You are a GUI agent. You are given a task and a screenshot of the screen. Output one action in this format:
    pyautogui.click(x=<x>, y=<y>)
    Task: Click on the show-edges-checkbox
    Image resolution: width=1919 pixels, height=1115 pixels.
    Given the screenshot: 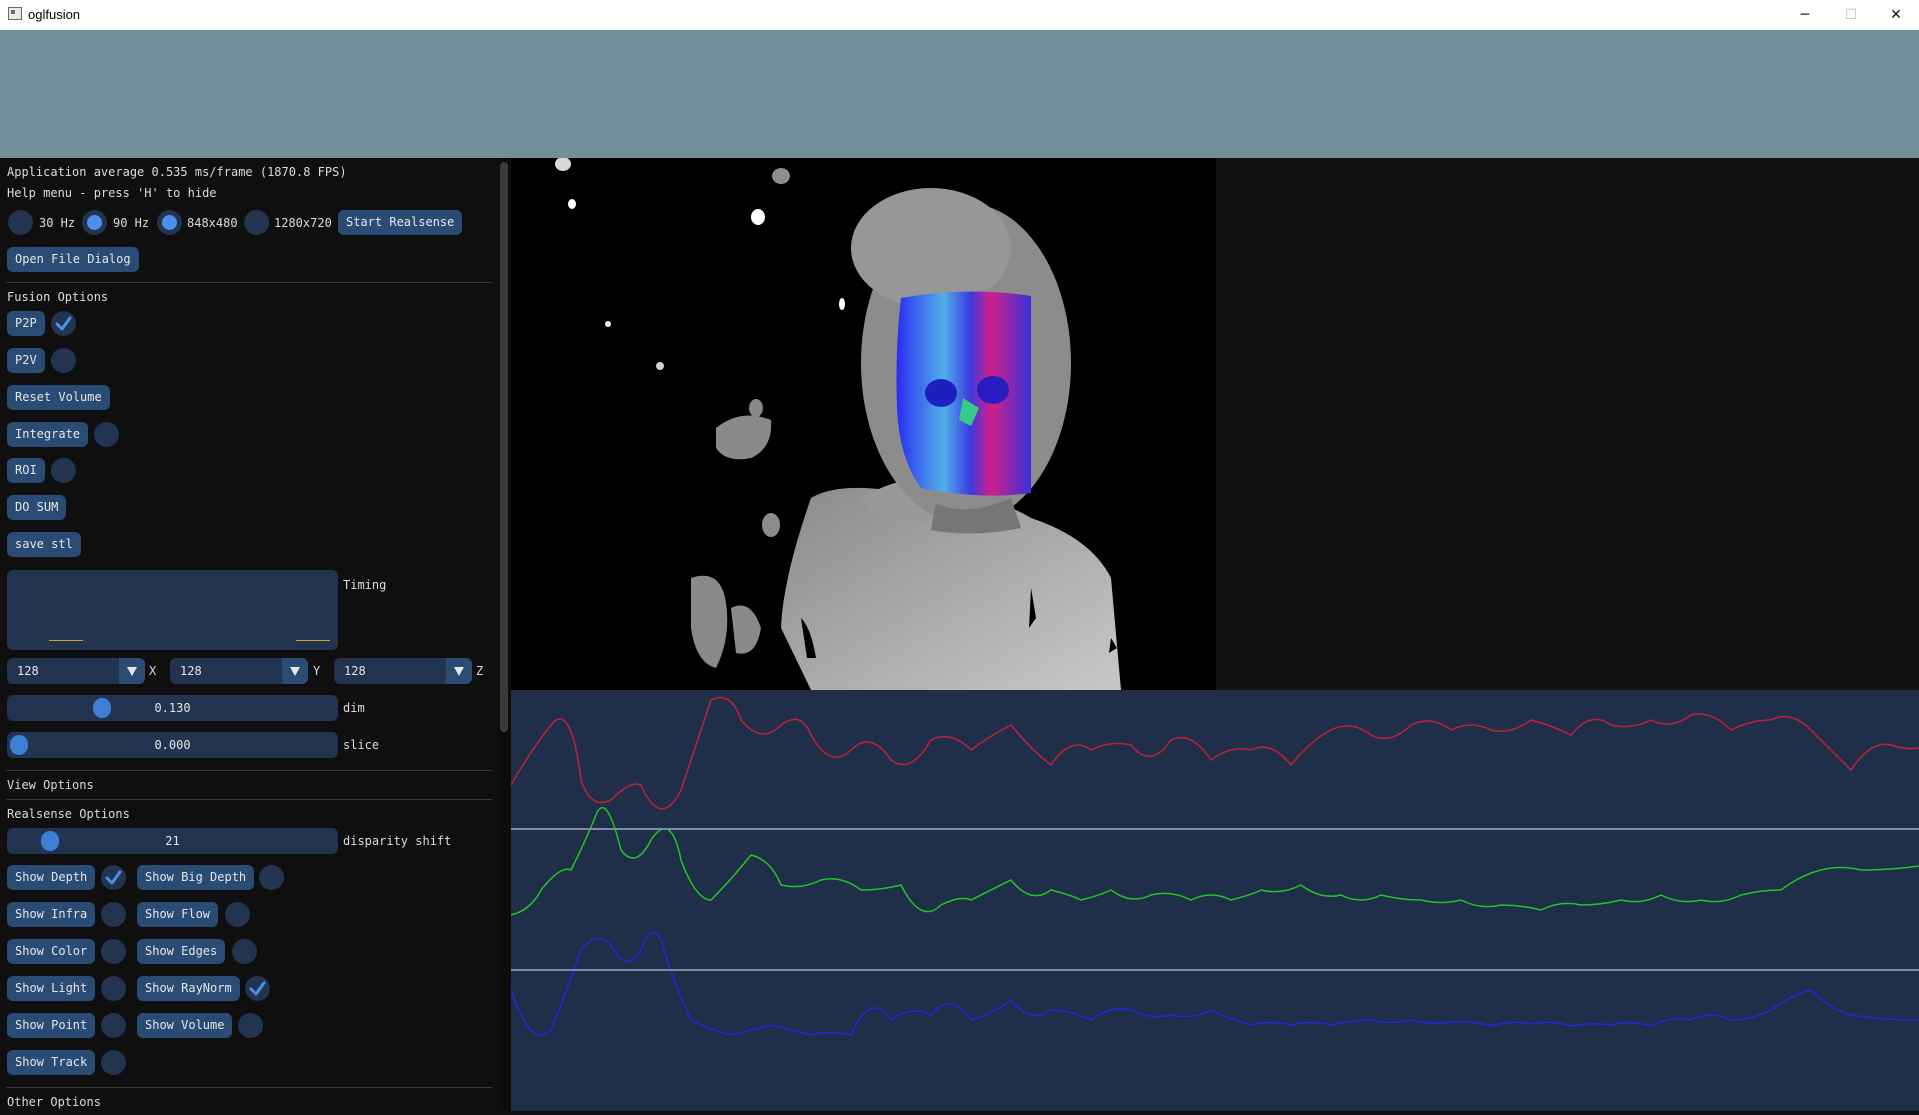 What is the action you would take?
    pyautogui.click(x=244, y=951)
    